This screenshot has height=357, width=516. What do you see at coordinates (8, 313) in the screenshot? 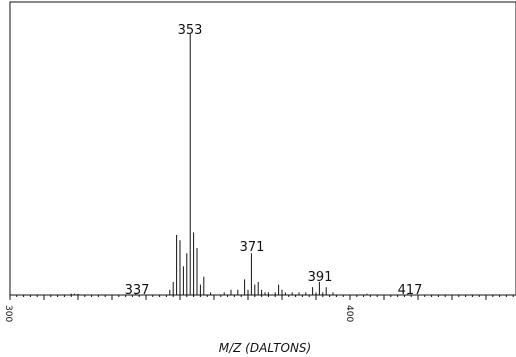
I see `x-tick-label-300: 300` at bounding box center [8, 313].